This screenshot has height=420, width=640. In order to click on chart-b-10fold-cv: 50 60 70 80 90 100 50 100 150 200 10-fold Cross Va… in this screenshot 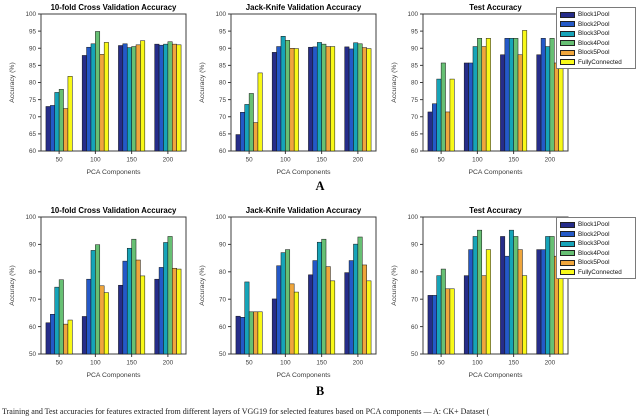, I will do `click(99, 294)`.